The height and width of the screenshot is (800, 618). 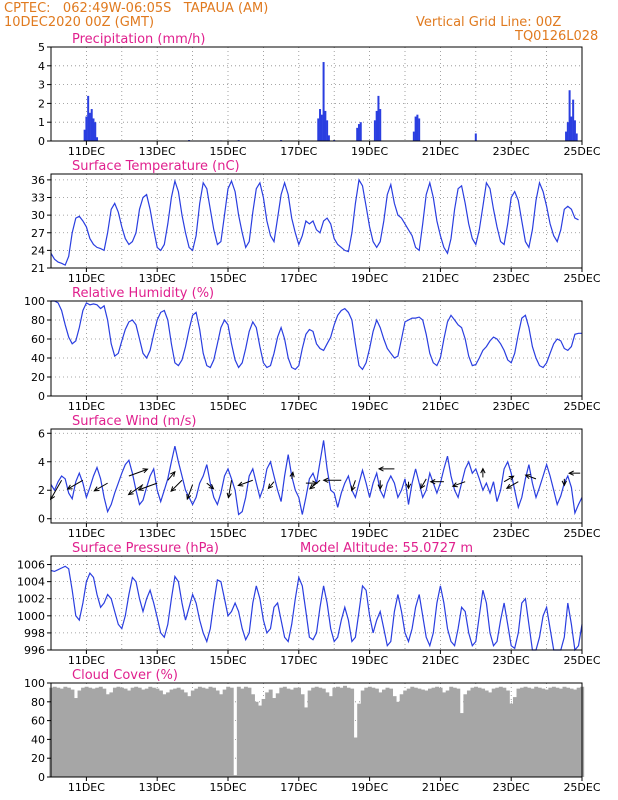 What do you see at coordinates (41, 462) in the screenshot?
I see `wind-ytick-label: 4` at bounding box center [41, 462].